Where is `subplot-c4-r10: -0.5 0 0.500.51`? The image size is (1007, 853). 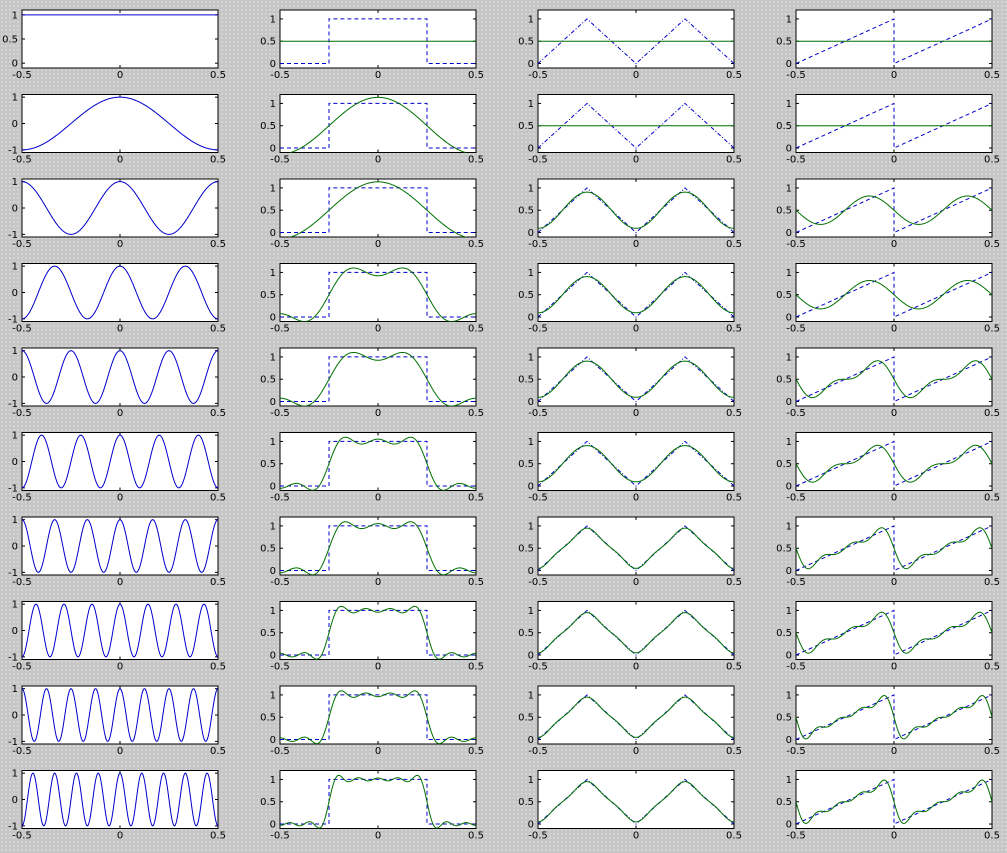 subplot-c4-r10: -0.5 0 0.500.51 is located at coordinates (888, 806).